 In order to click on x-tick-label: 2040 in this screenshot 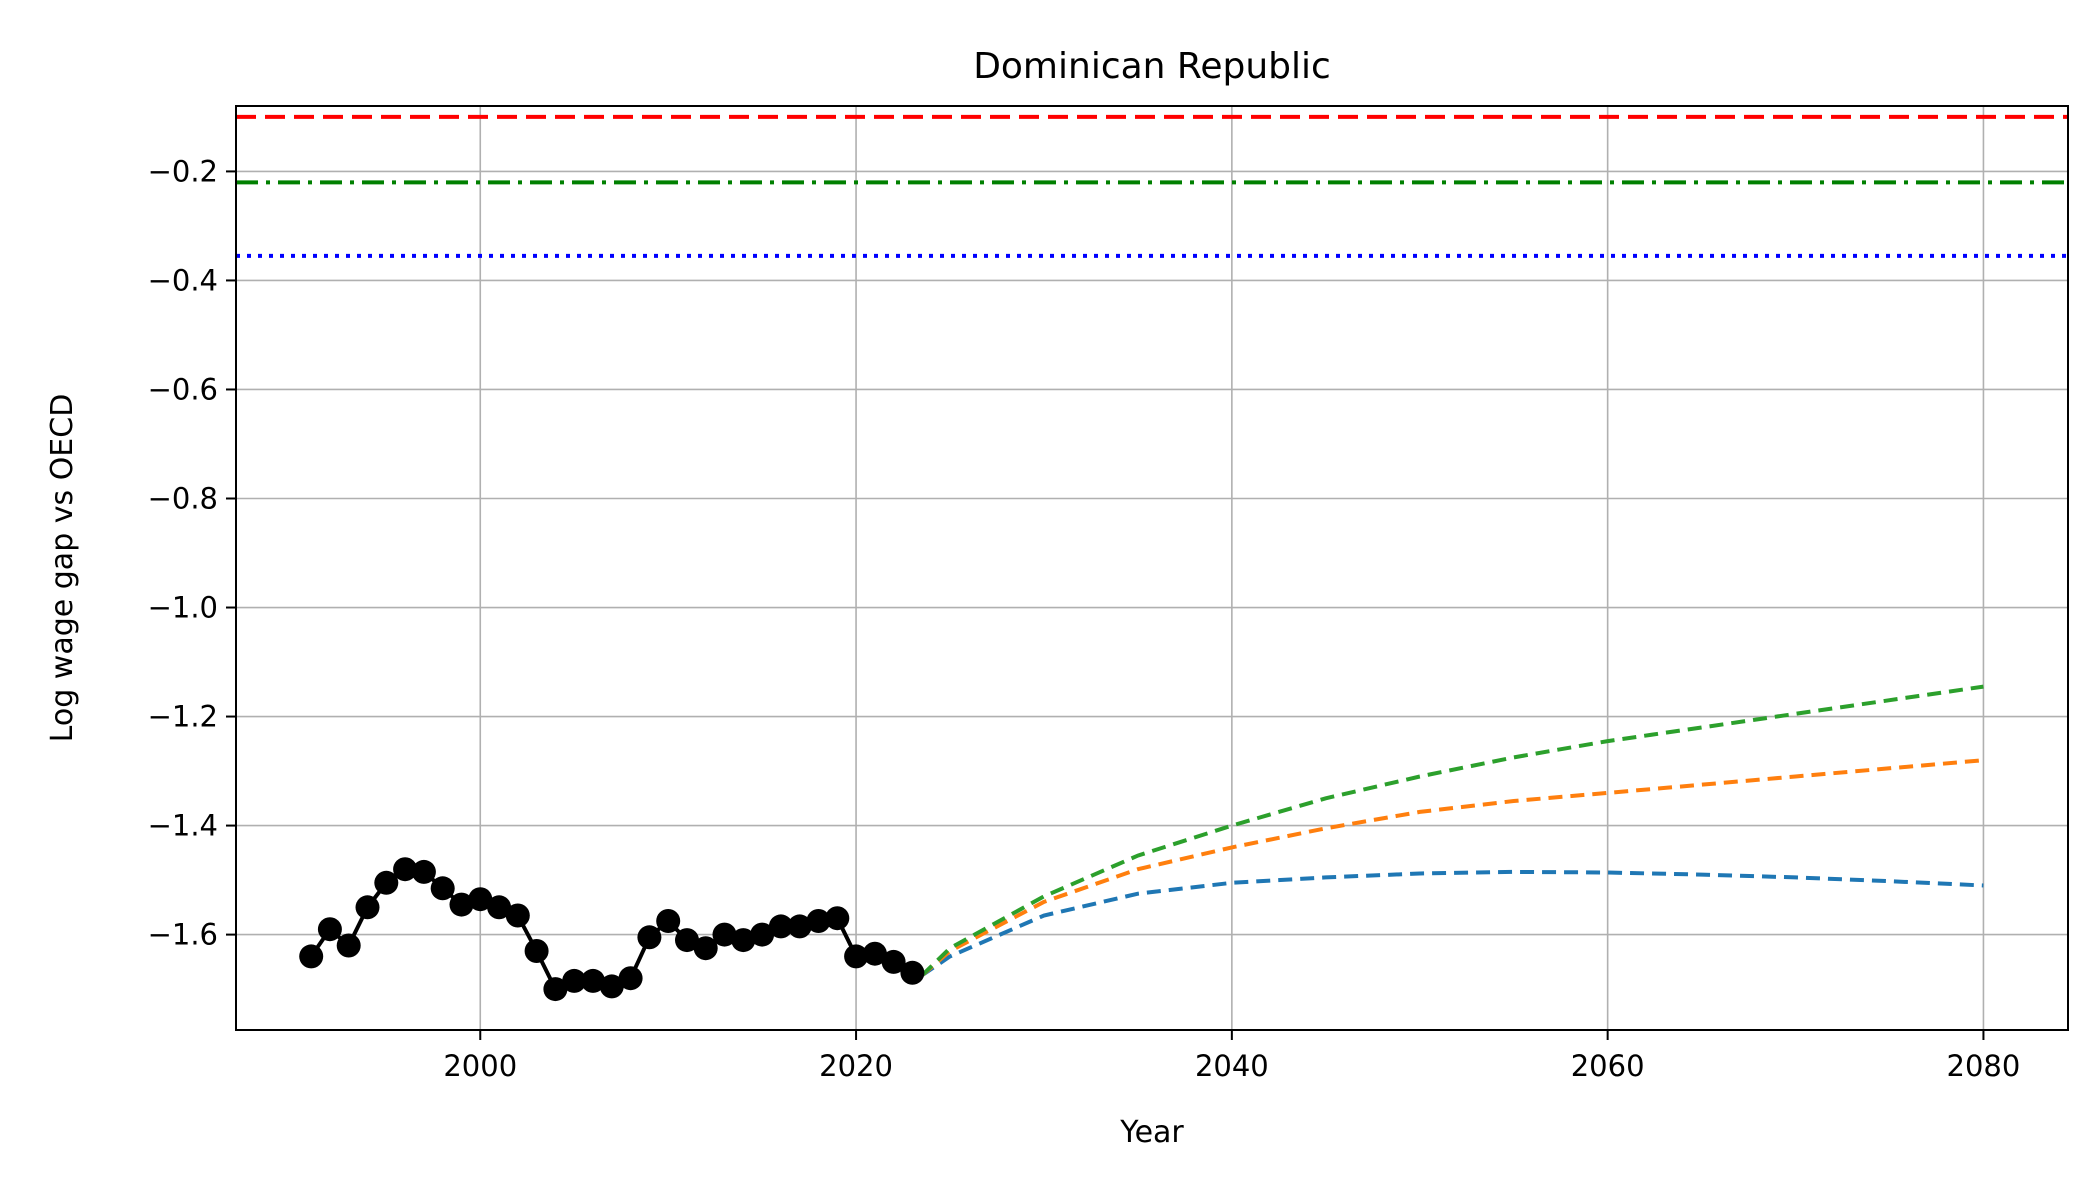, I will do `click(1232, 1066)`.